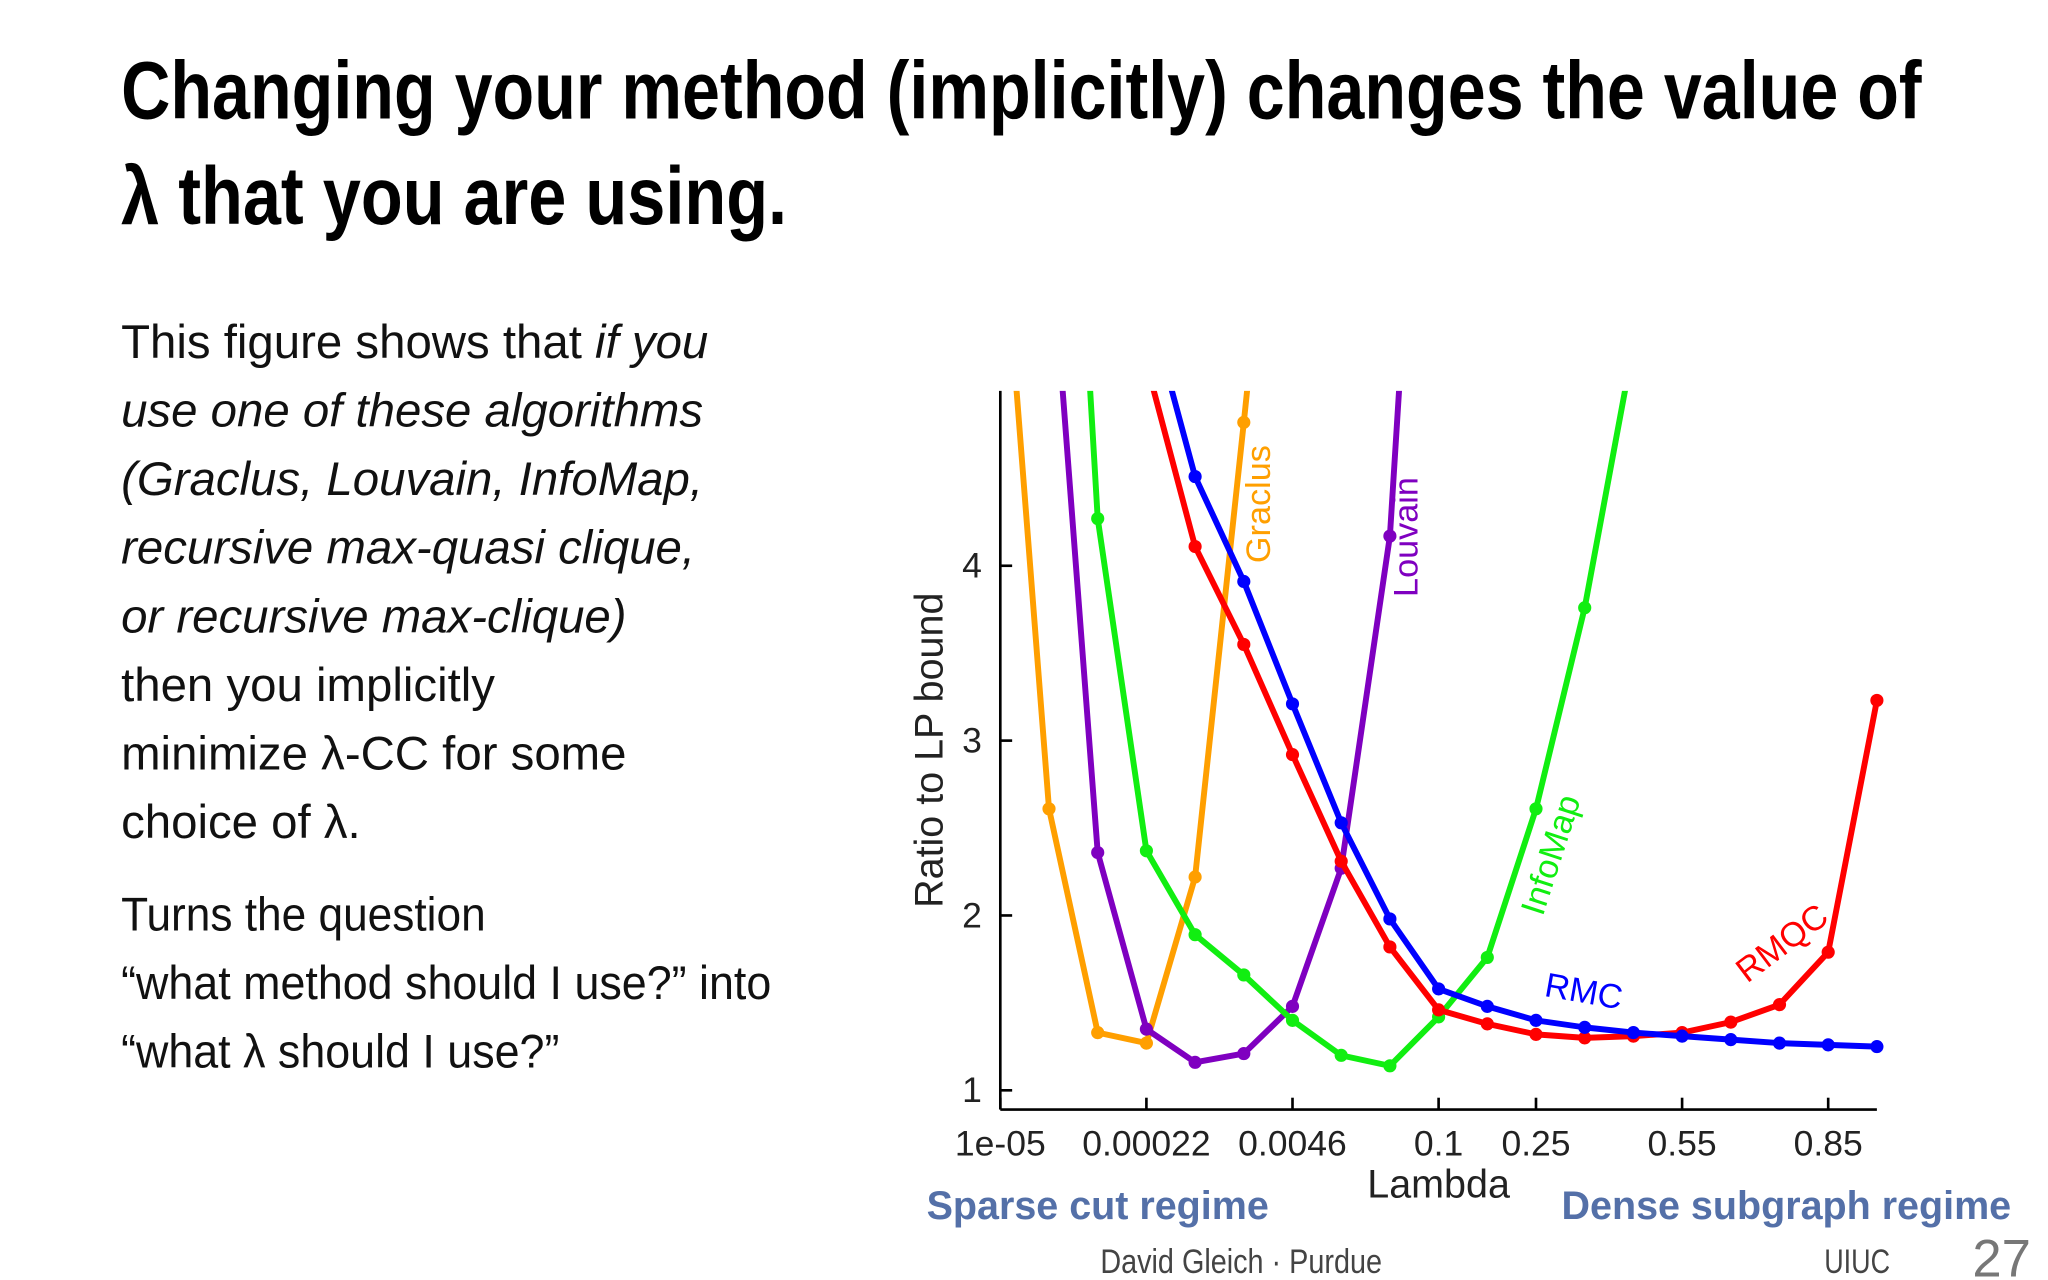  Describe the element at coordinates (1857, 1261) in the screenshot. I see `footer-venue: UIUC` at that location.